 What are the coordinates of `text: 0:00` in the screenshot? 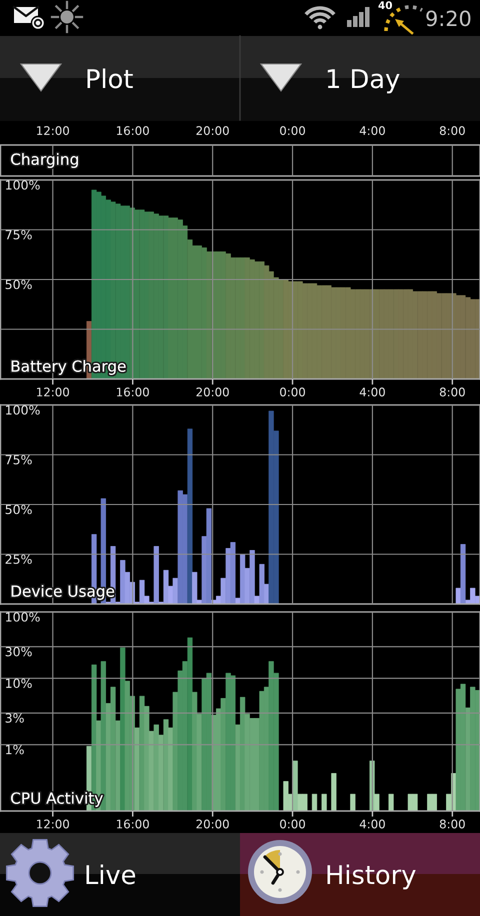 It's located at (292, 131).